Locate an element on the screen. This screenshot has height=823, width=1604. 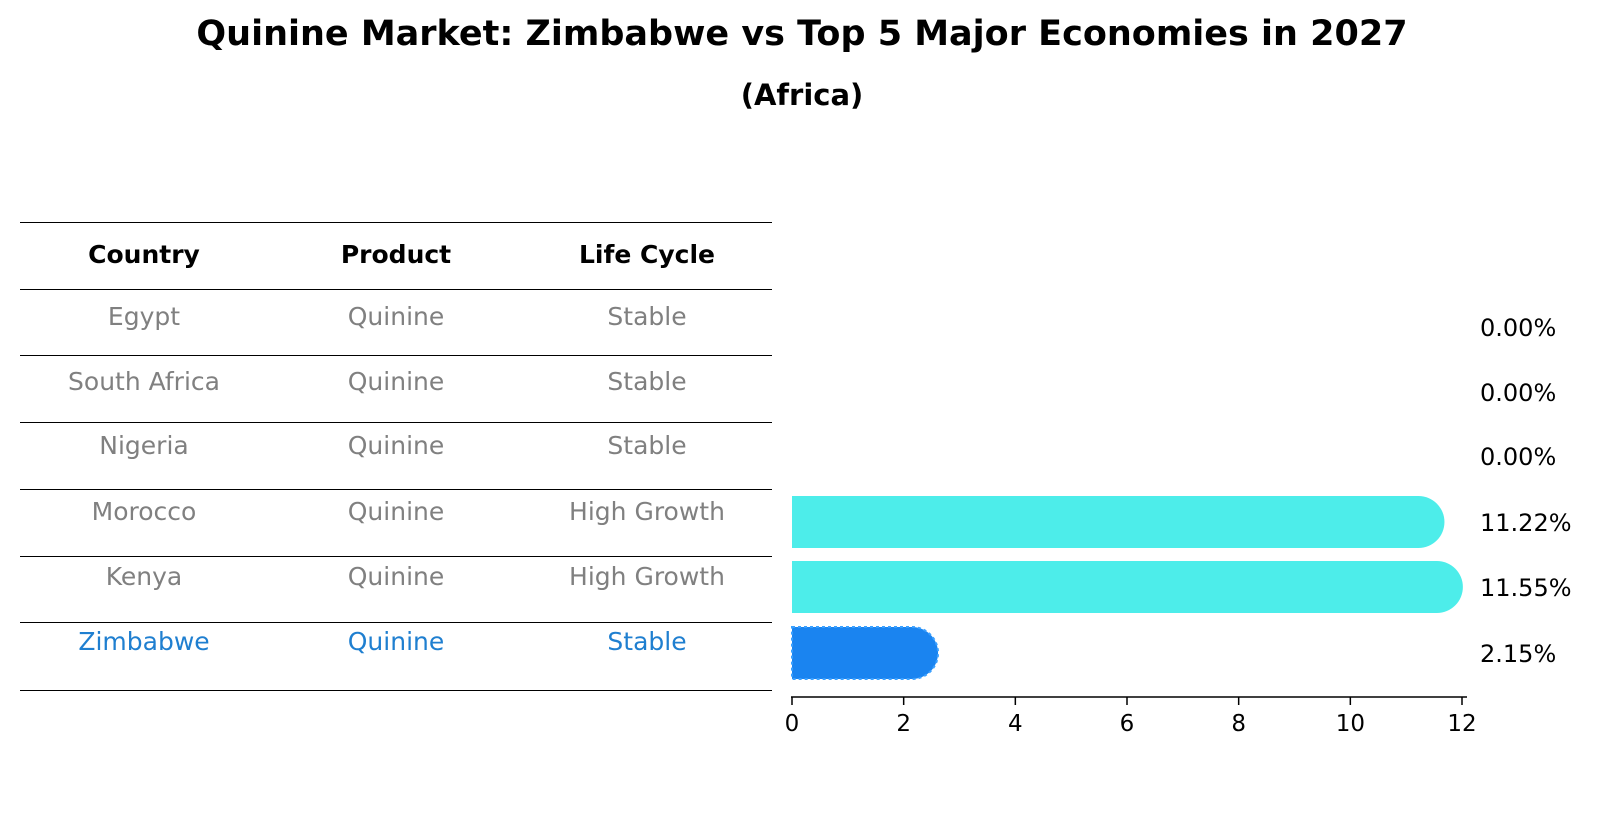
x-tick-label: 8 is located at coordinates (1238, 724).